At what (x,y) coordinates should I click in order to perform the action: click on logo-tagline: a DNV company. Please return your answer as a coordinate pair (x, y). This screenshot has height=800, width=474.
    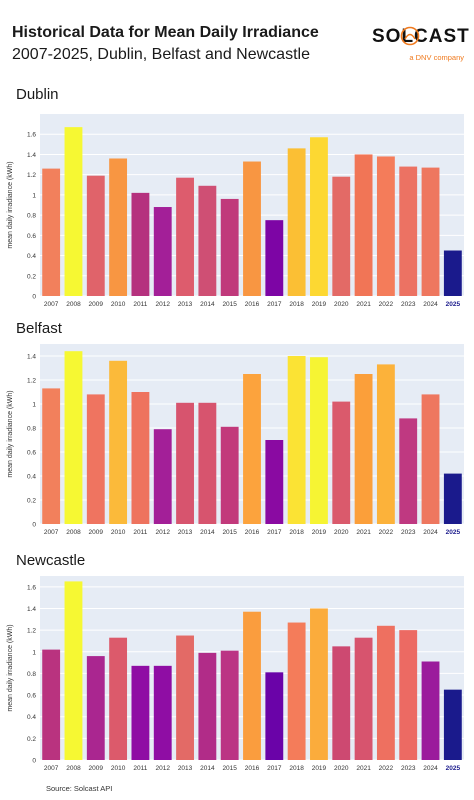
    Looking at the image, I should click on (436, 57).